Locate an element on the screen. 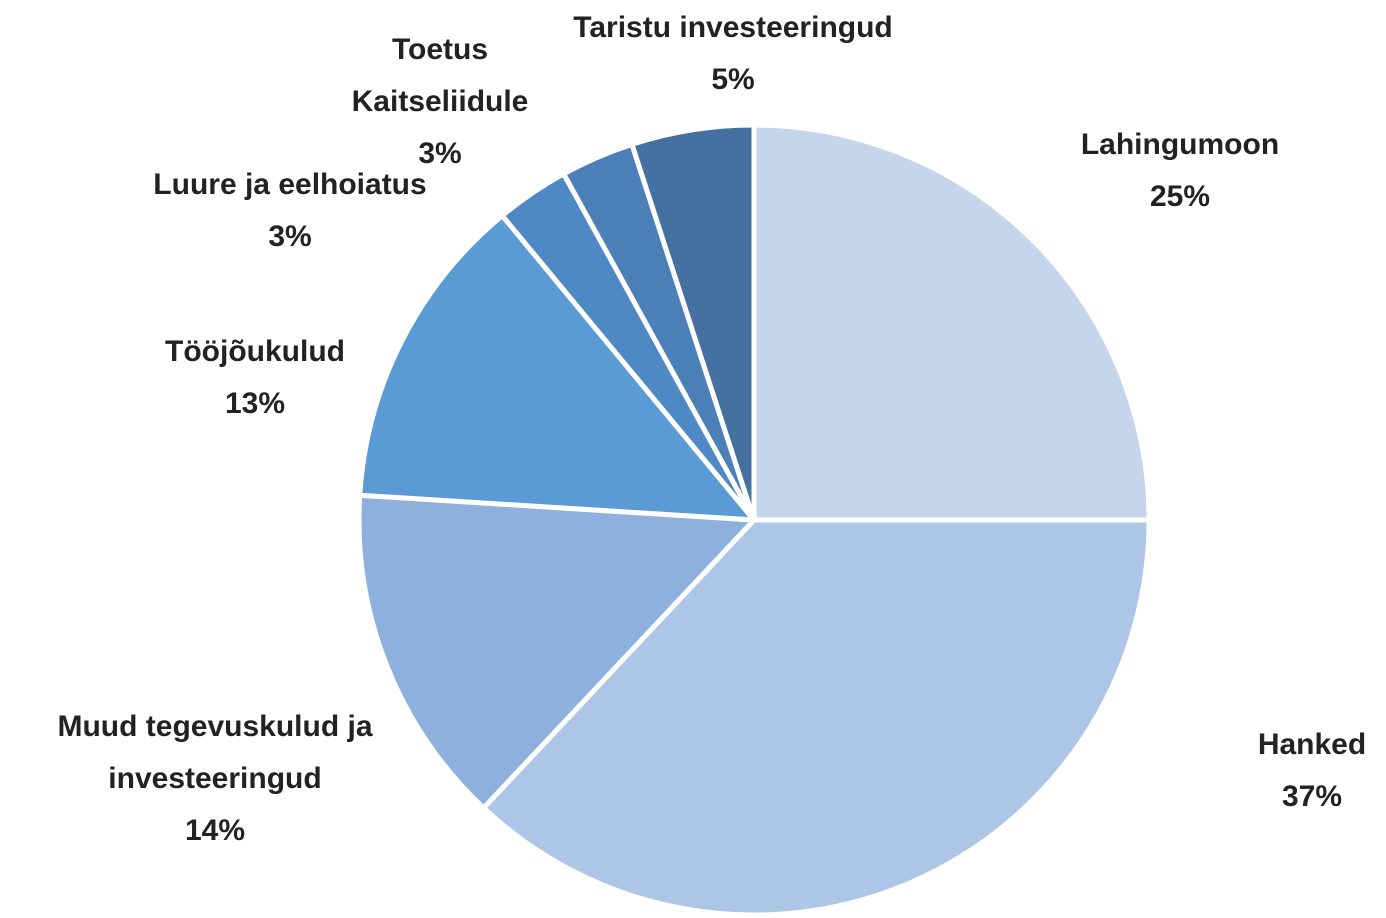 This screenshot has width=1386, height=918. slice-label: Muud tegevuskulud ja investeeringud 14% is located at coordinates (215, 779).